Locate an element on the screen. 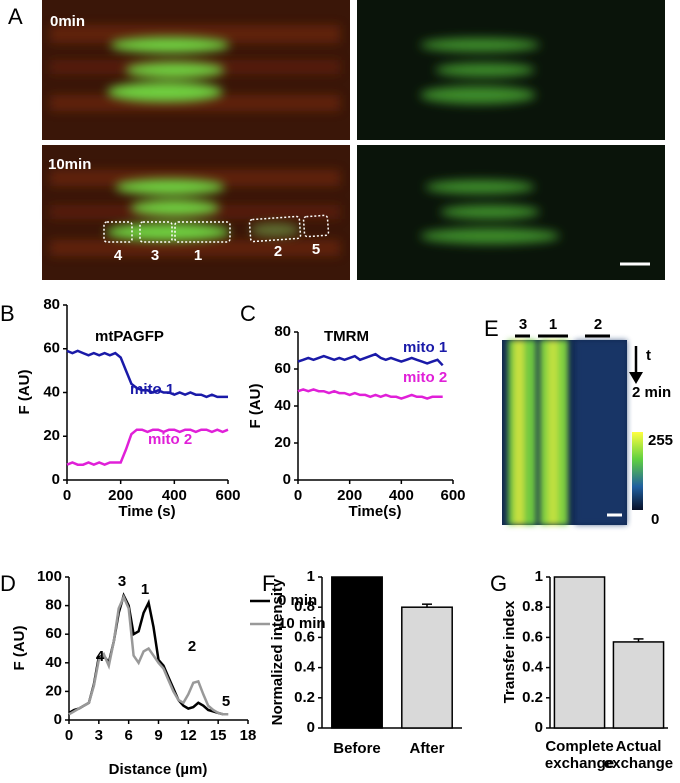 Image resolution: width=680 pixels, height=783 pixels. y-axis-label: Normalized intensity is located at coordinates (277, 651).